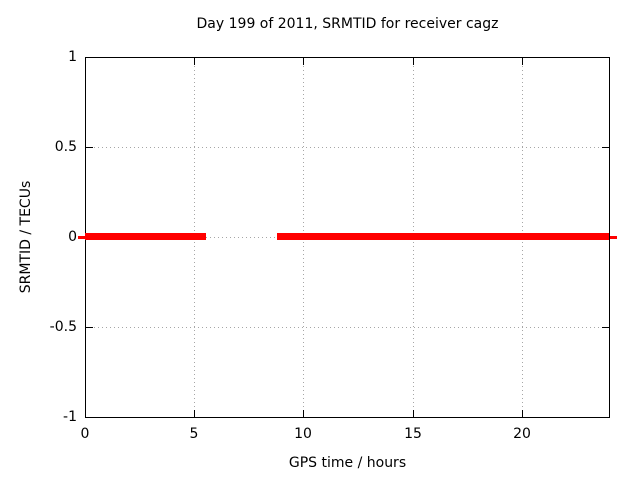  I want to click on y-tick-label: -0.5, so click(63, 327).